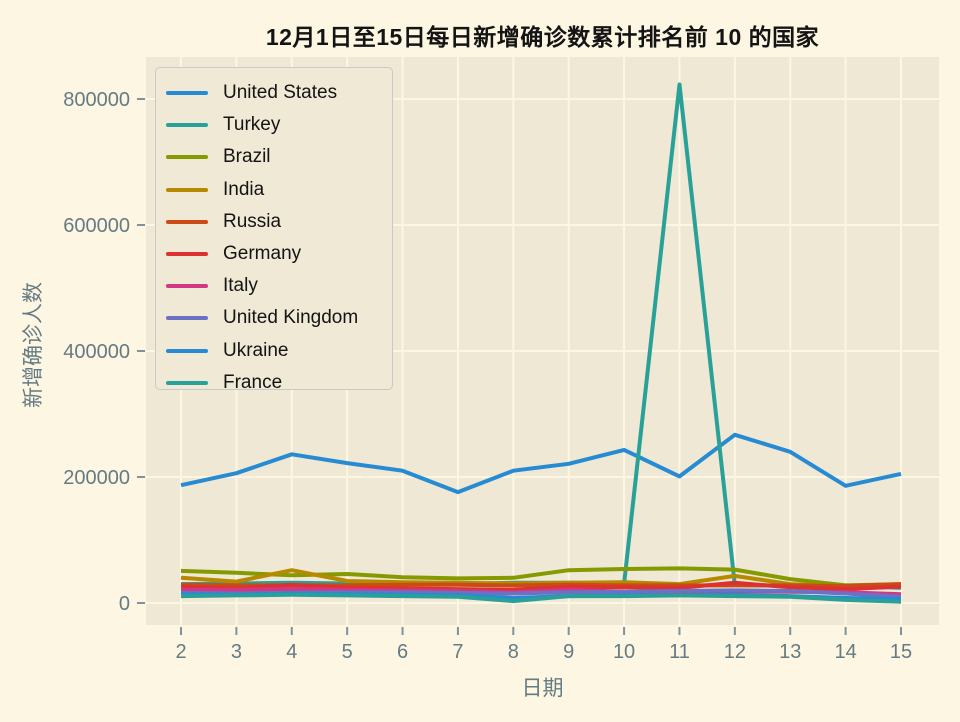 The image size is (960, 722). What do you see at coordinates (240, 286) in the screenshot?
I see `legend-label: Italy` at bounding box center [240, 286].